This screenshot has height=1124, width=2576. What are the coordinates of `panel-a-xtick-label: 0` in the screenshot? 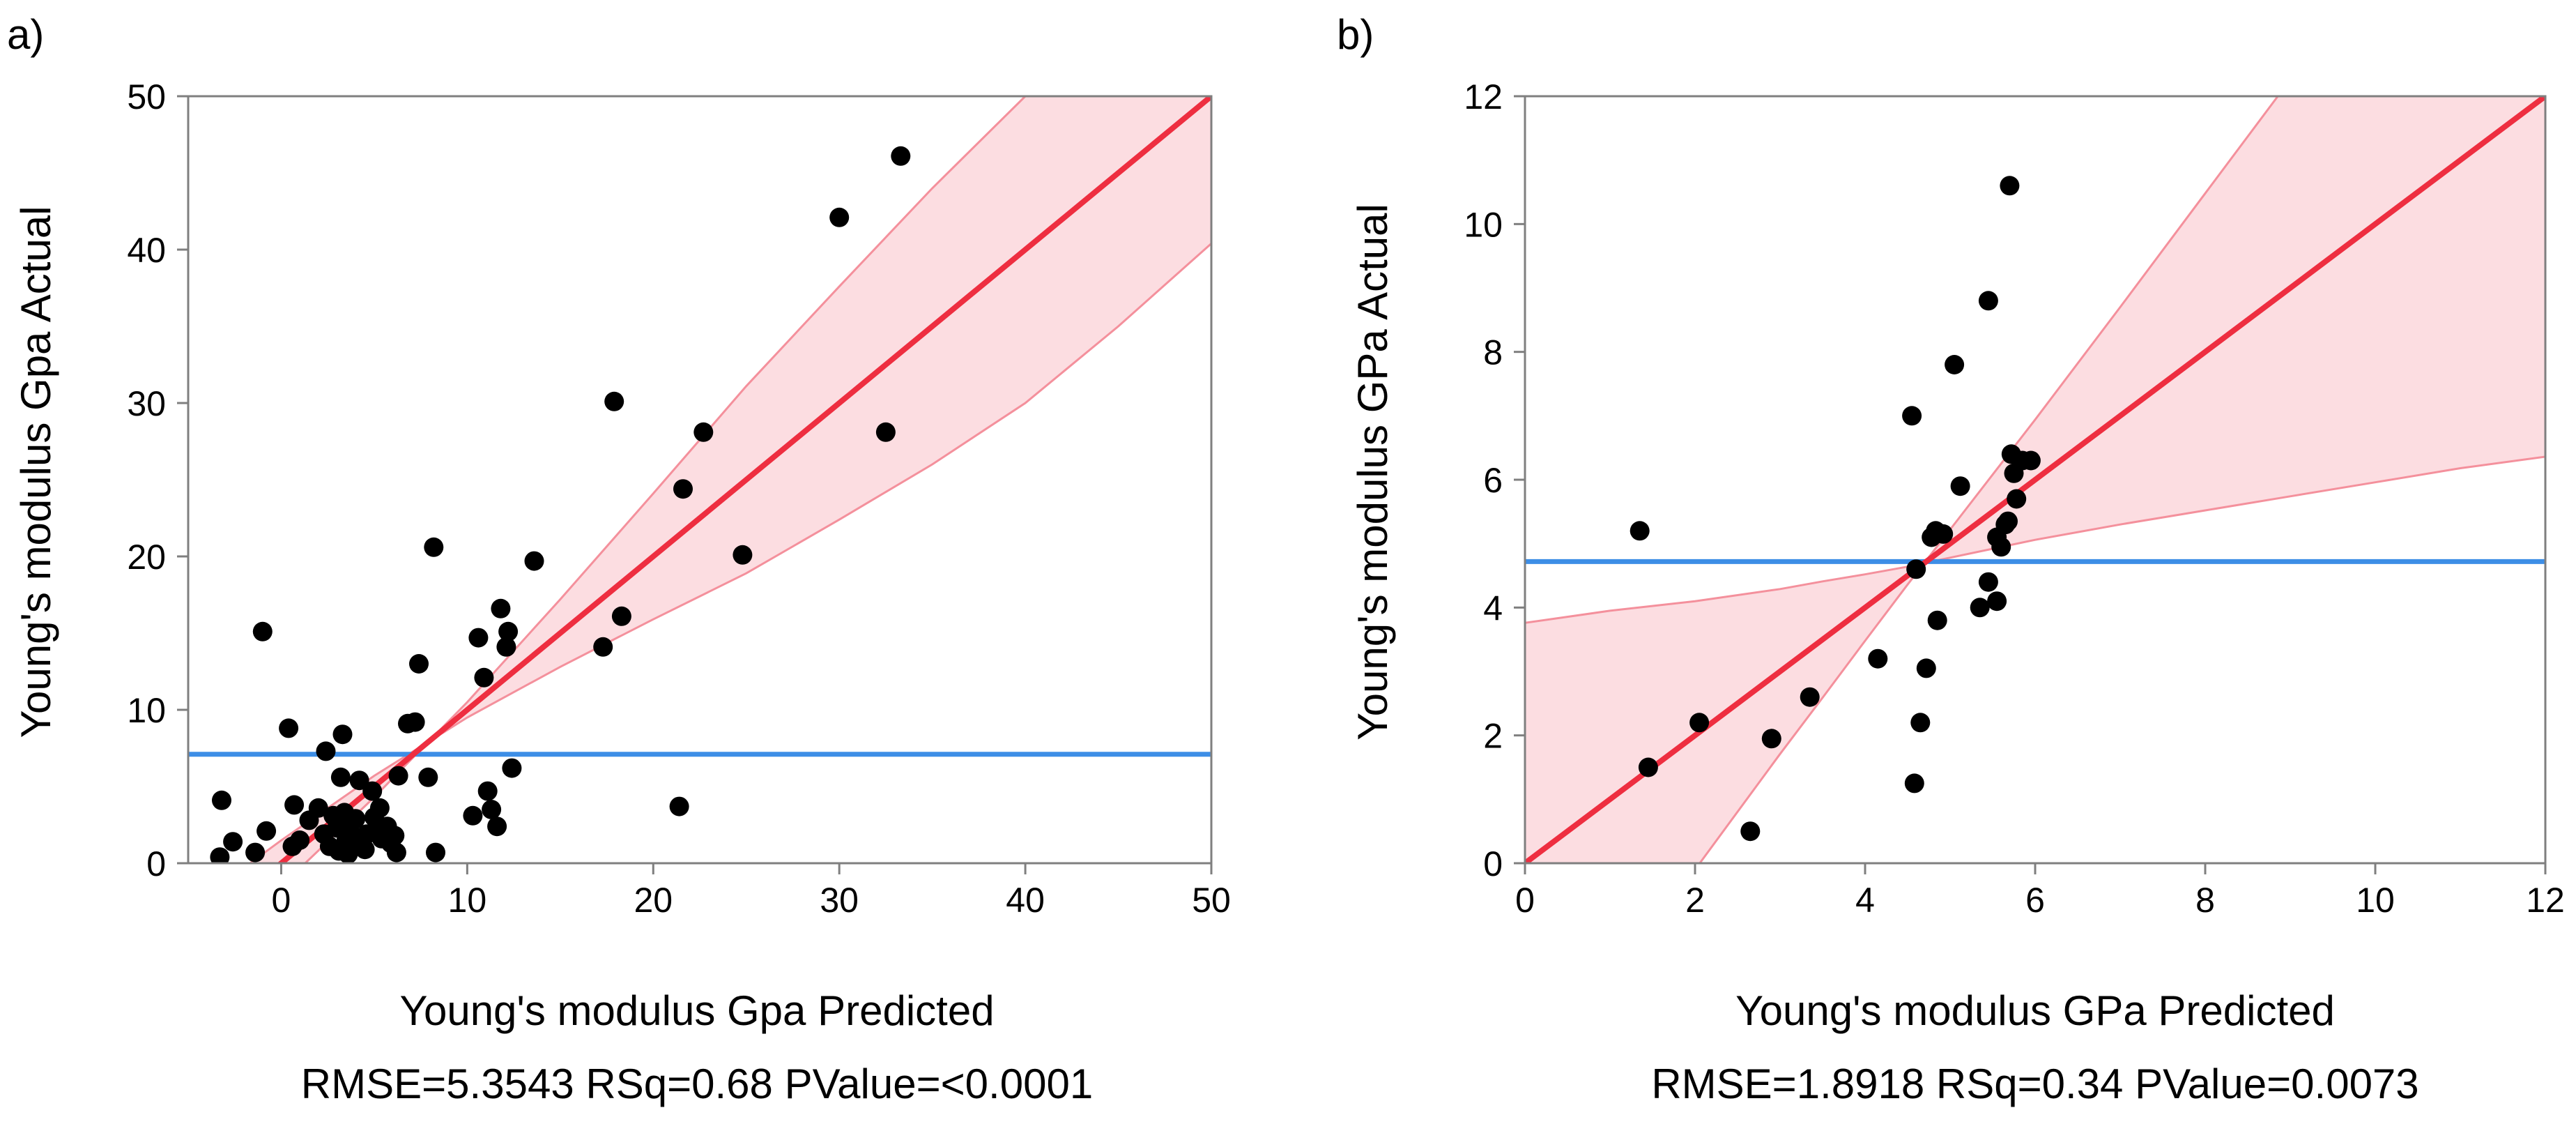 It's located at (281, 900).